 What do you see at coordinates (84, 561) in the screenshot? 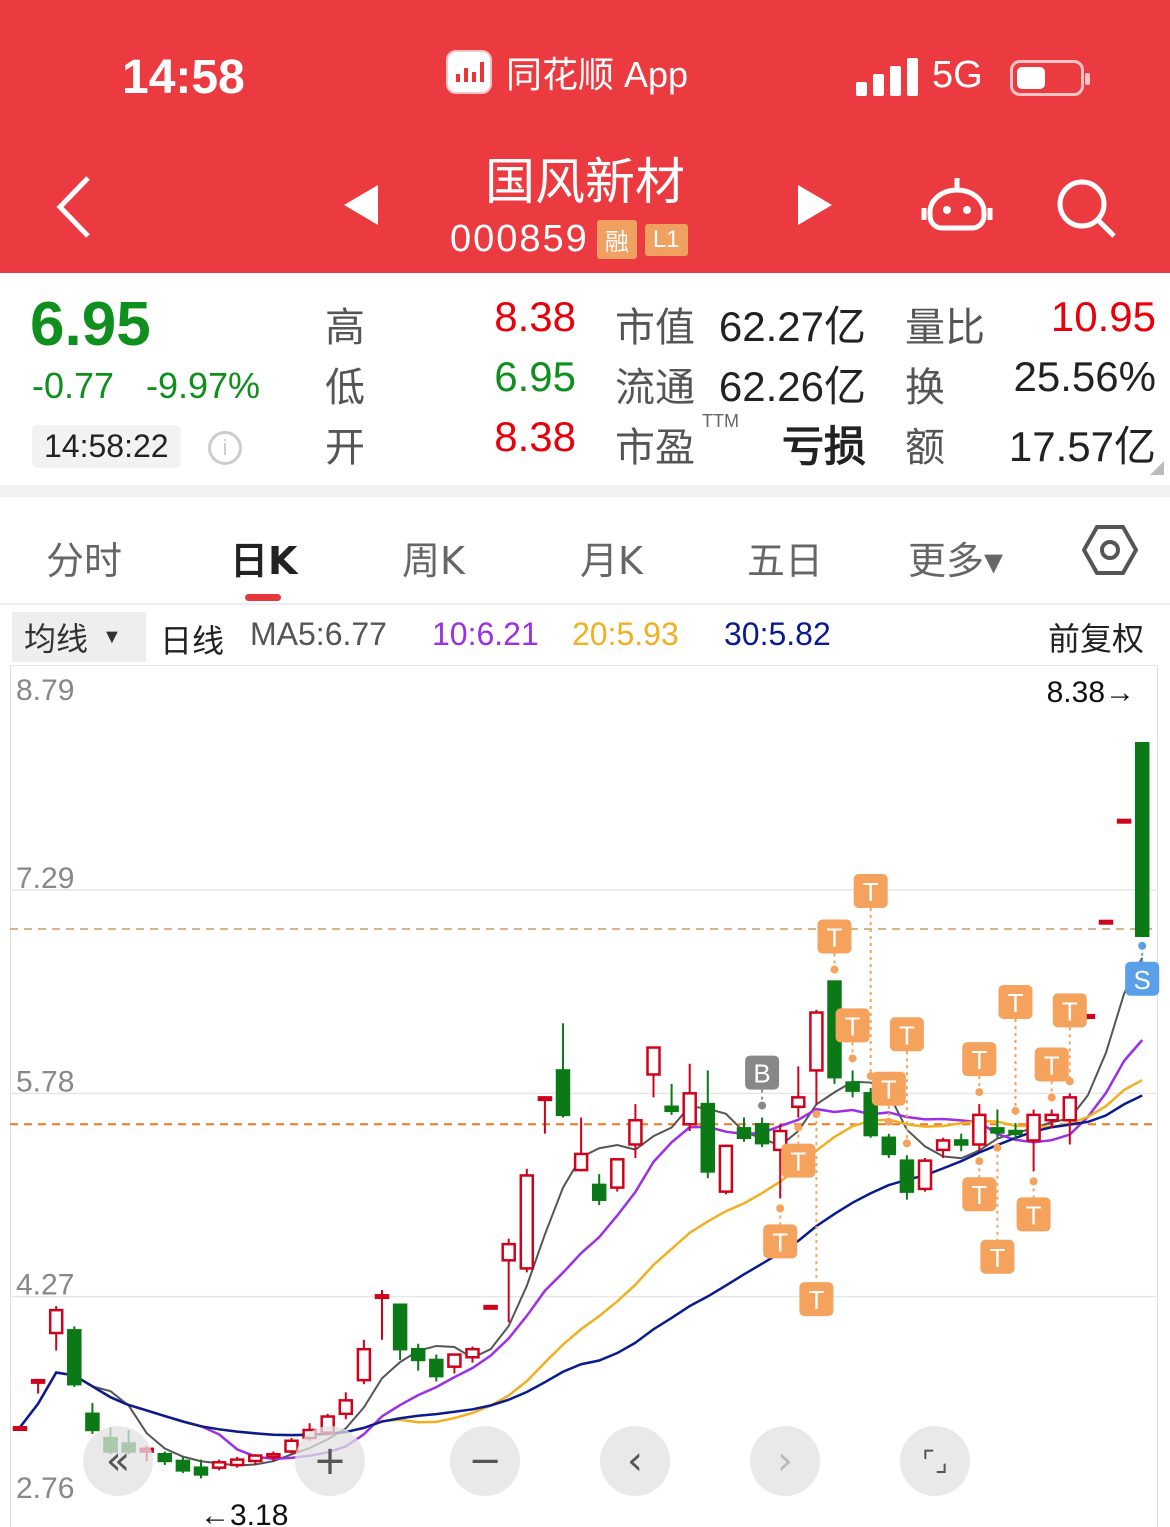
I see `tab-intraday: 分时` at bounding box center [84, 561].